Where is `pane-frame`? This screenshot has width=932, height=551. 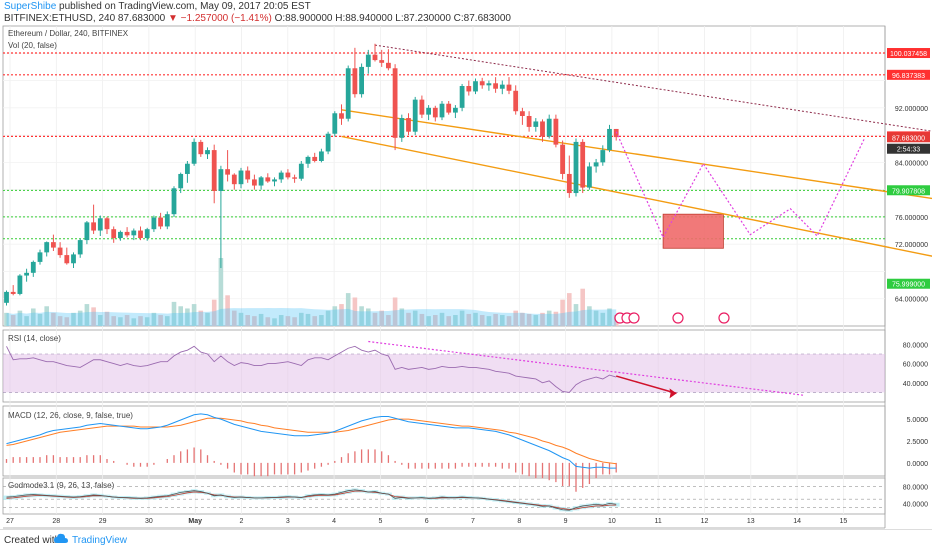
pane-frame is located at coordinates (444, 441).